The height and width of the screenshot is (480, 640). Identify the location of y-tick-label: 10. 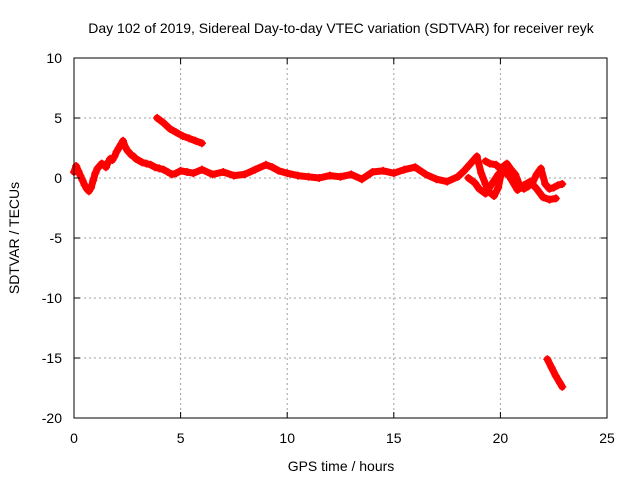
(54, 58).